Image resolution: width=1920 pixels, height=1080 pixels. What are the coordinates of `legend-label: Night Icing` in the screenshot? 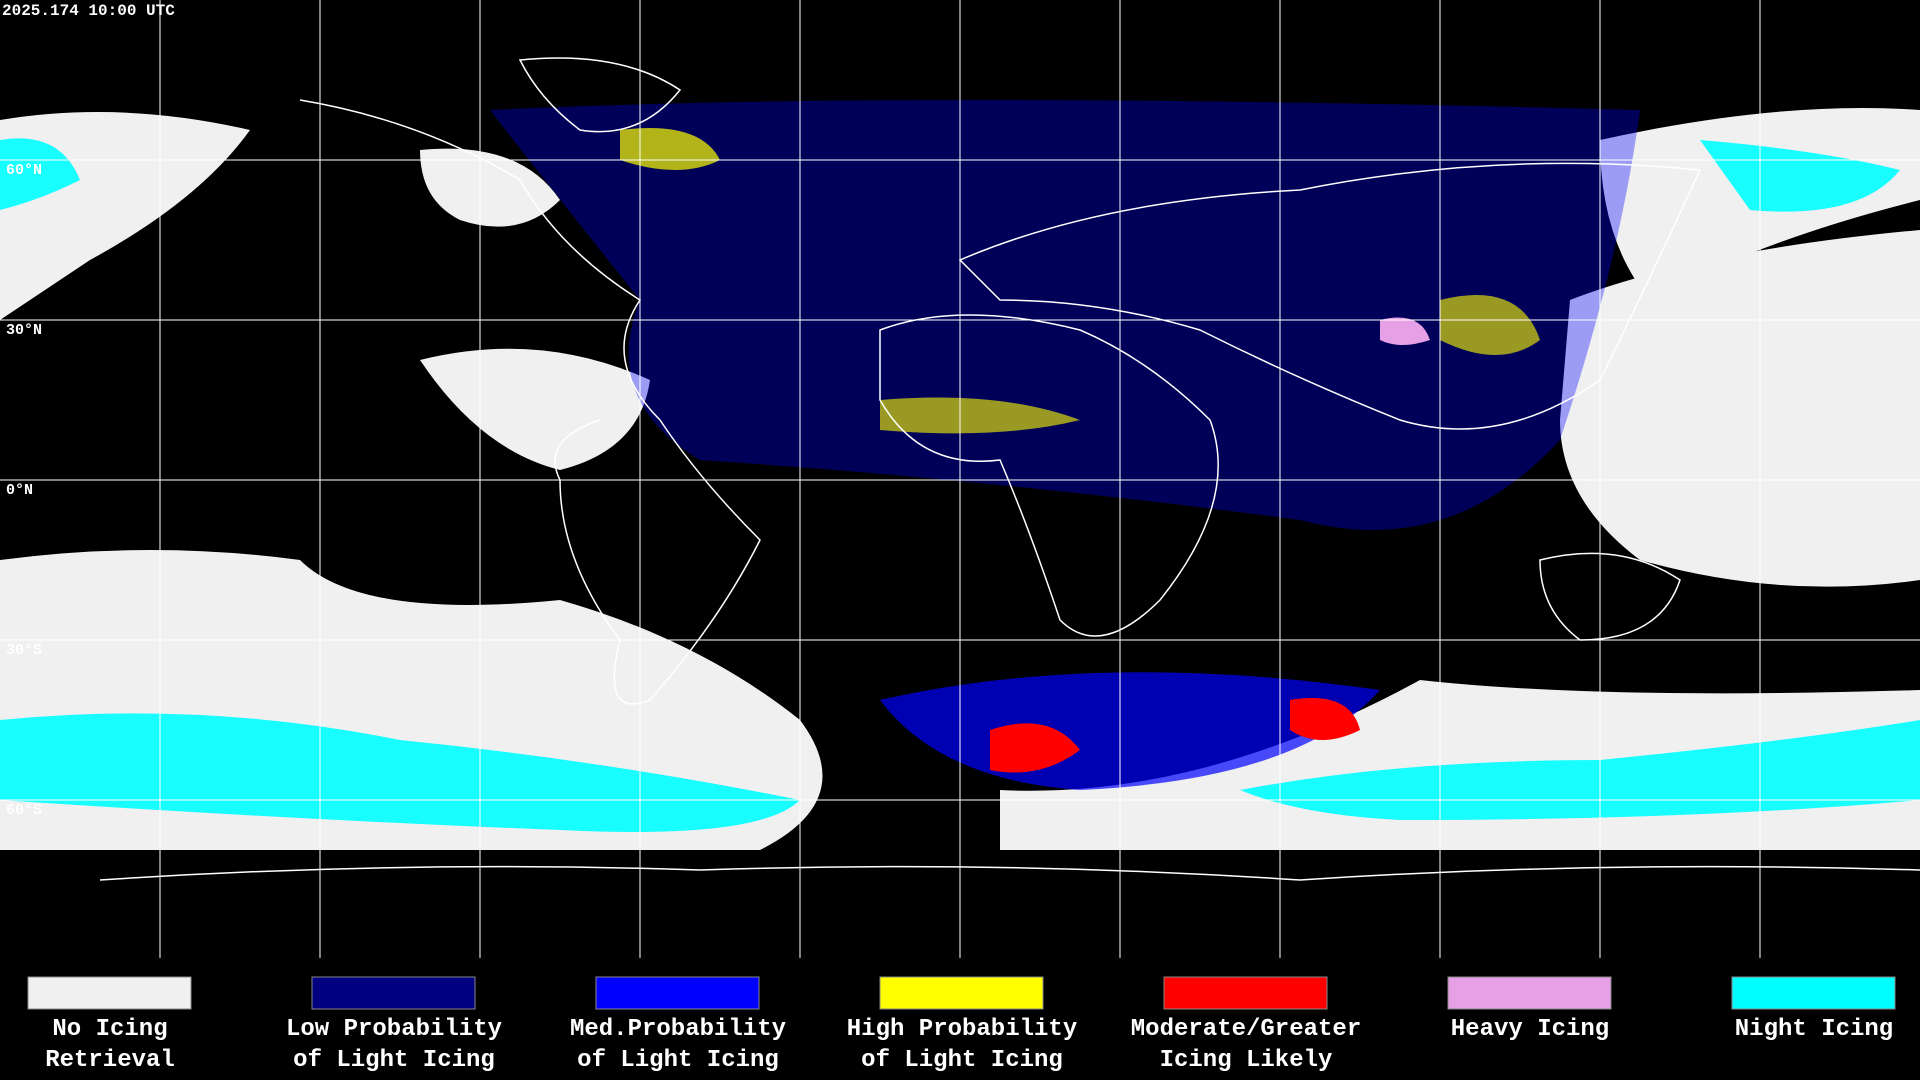 It's located at (1814, 1029).